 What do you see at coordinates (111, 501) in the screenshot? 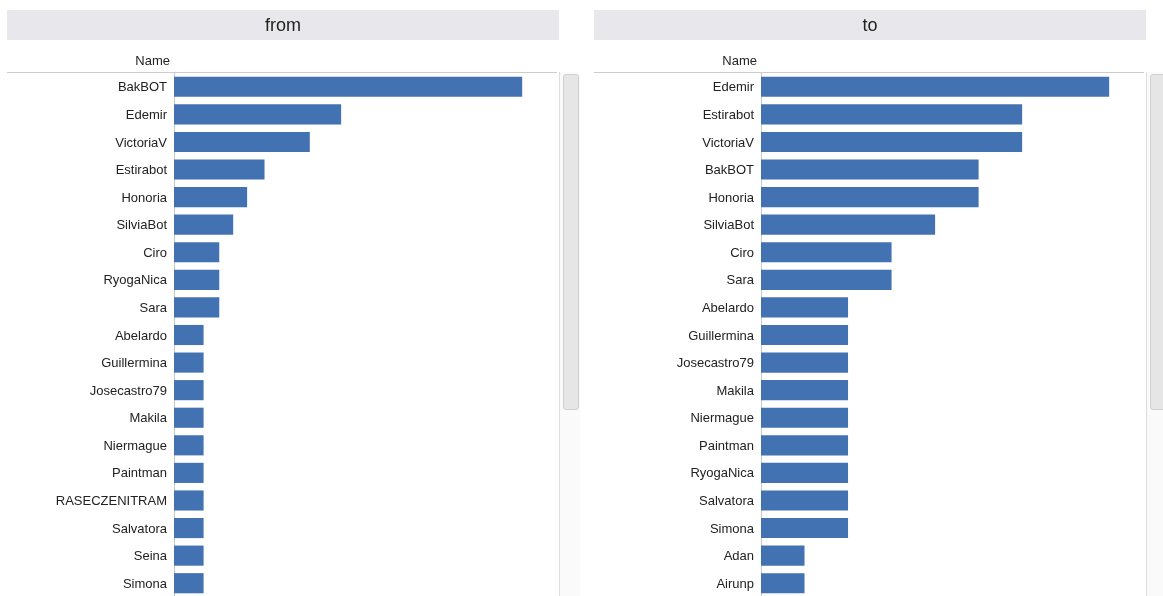
I see `y-tick-label: RASECZENITRAM` at bounding box center [111, 501].